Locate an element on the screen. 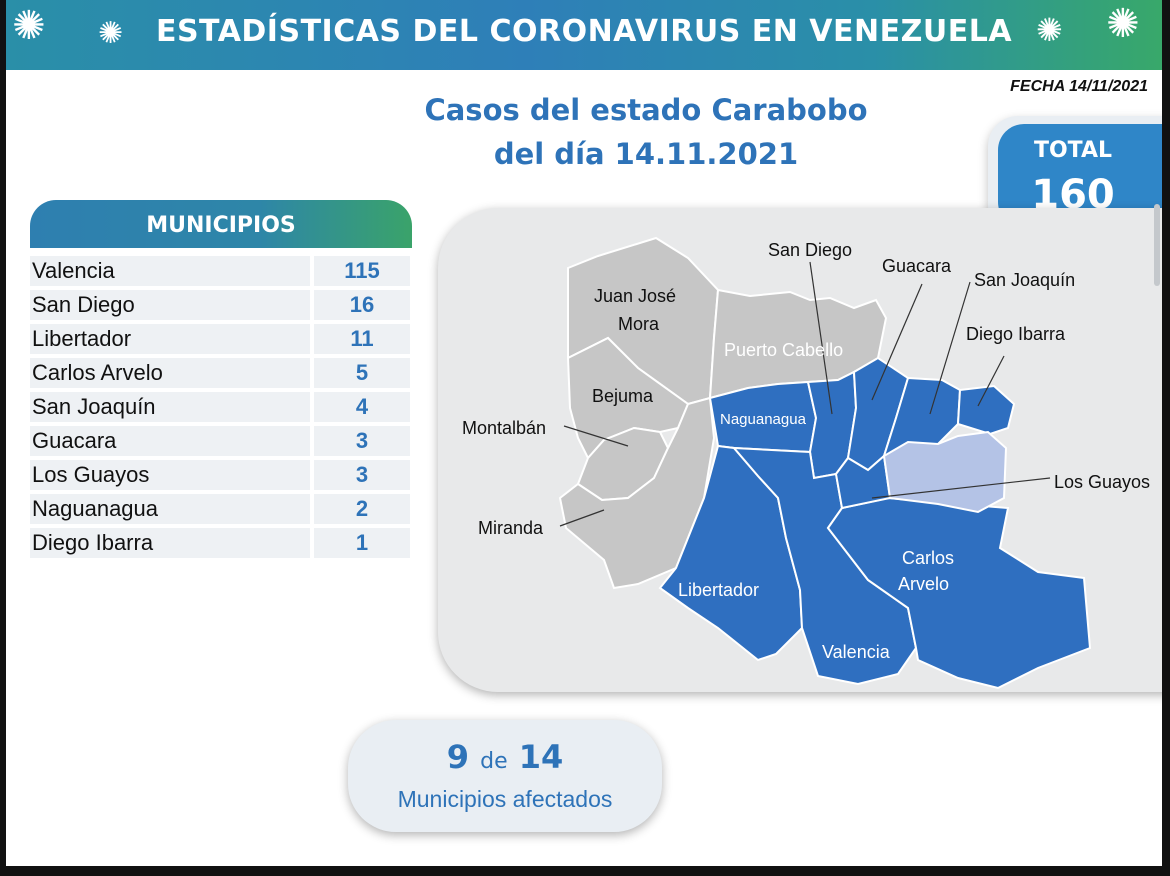 Image resolution: width=1170 pixels, height=876 pixels. table-row: Libertador 11 is located at coordinates (221, 339).